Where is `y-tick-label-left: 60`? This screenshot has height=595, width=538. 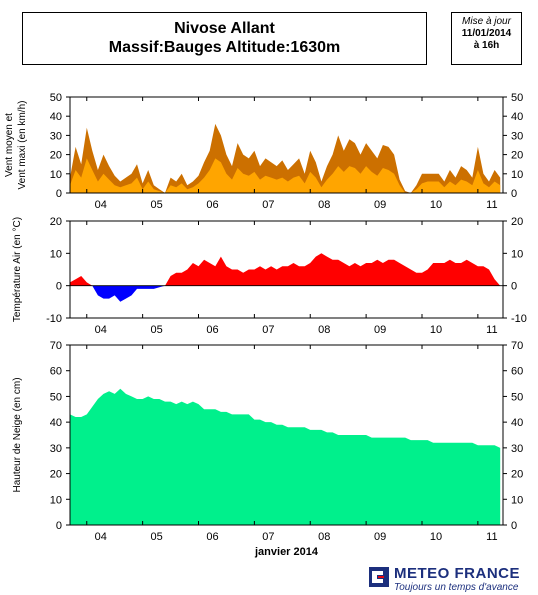 y-tick-label-left: 60 is located at coordinates (56, 372).